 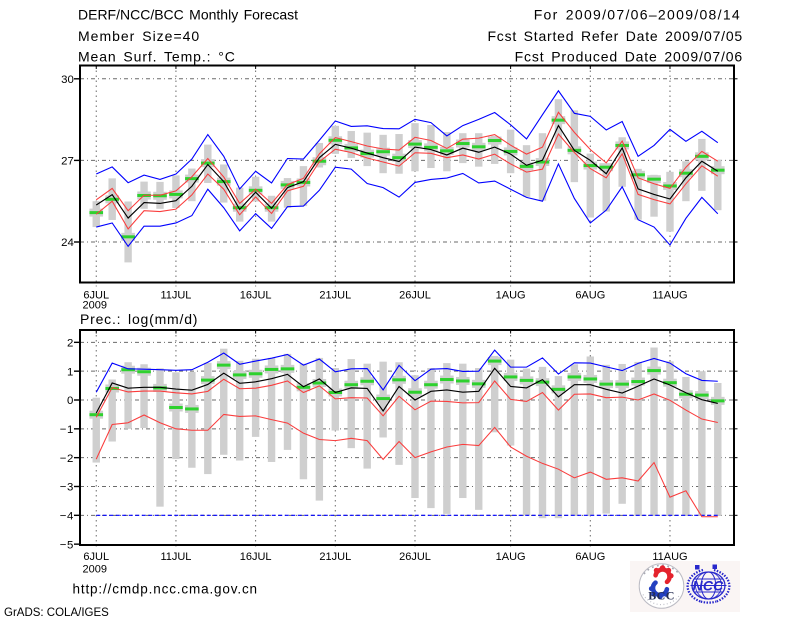 I want to click on svg-text: http://cmdp.ncc.cma.gov.cn, so click(x=165, y=589).